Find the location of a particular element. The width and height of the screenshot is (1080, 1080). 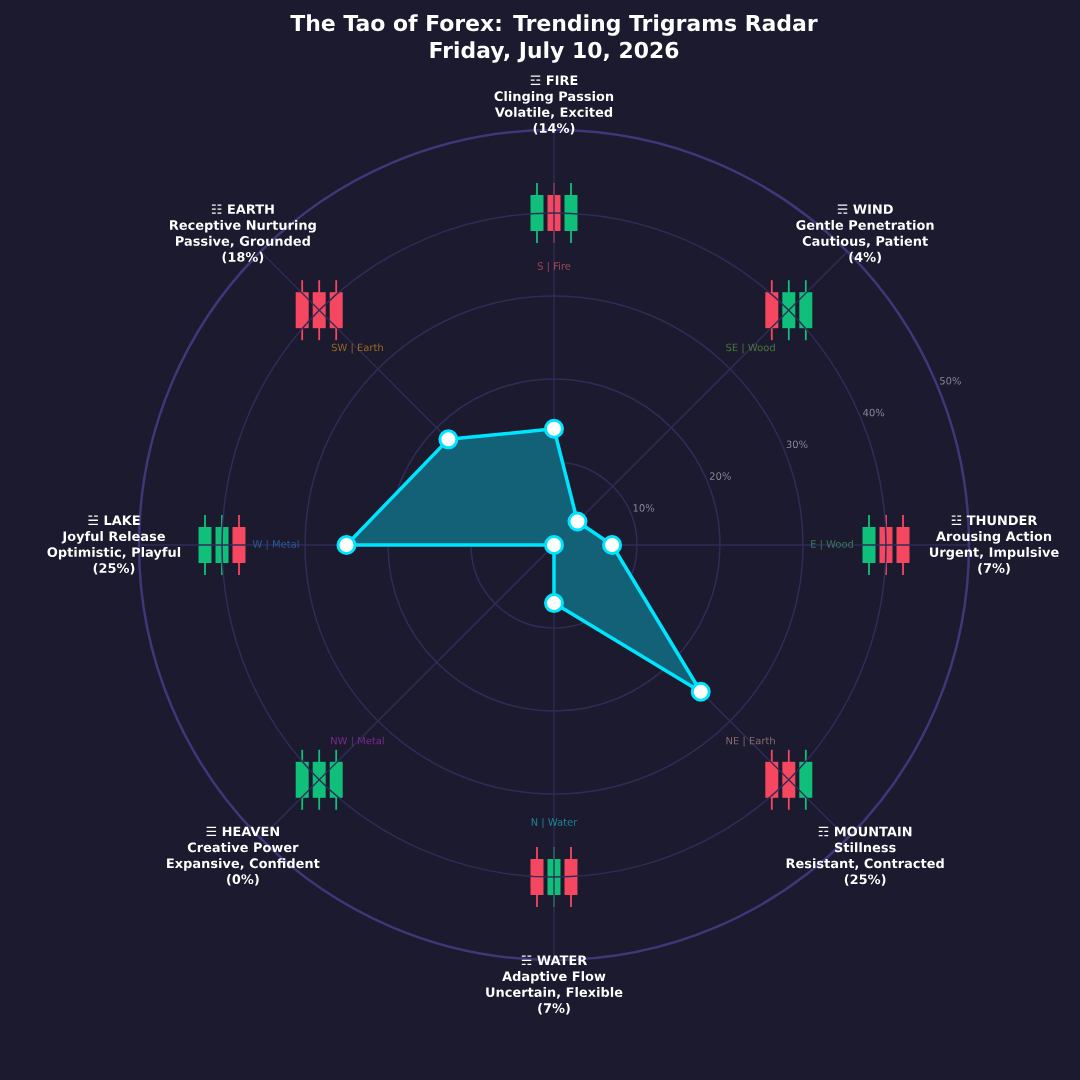

spoke-label: ☱ LAKE is located at coordinates (114, 520).